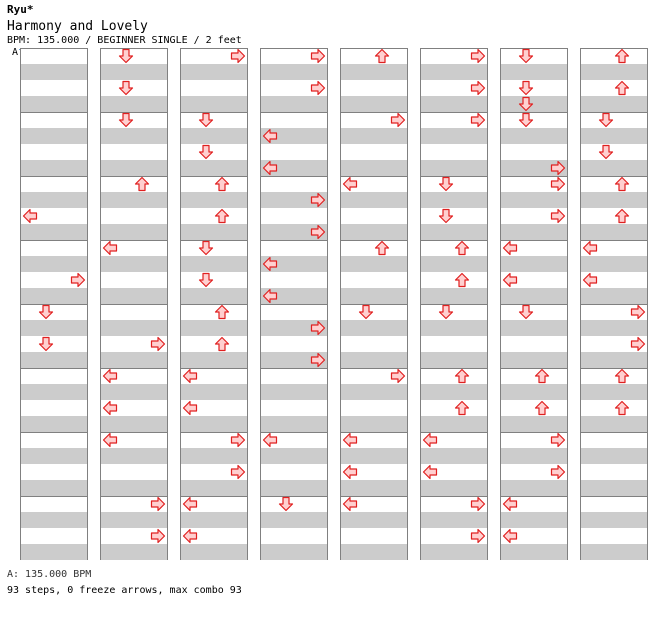  What do you see at coordinates (124, 40) in the screenshot?
I see `chart-info: BPM: 135.000 / BEGINNER SINGLE / 2 feet` at bounding box center [124, 40].